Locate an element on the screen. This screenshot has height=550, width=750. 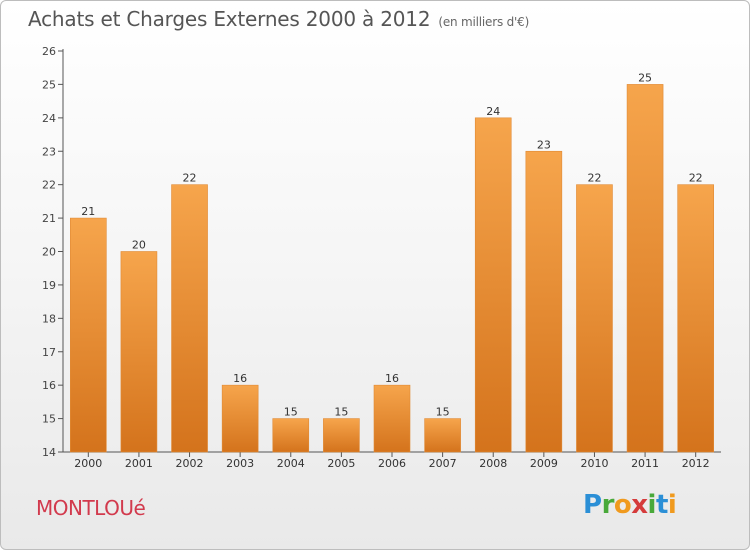
bar-2003 is located at coordinates (240, 418).